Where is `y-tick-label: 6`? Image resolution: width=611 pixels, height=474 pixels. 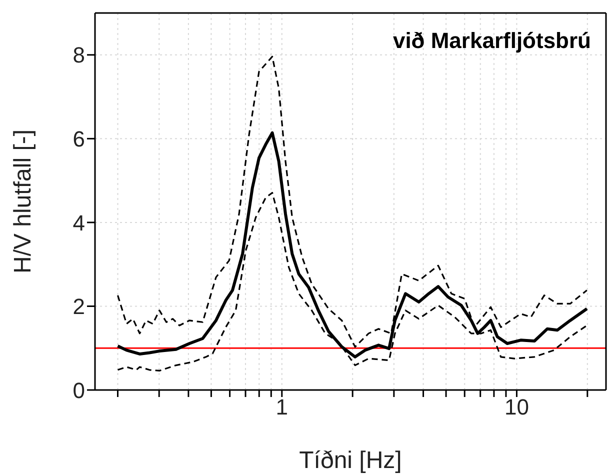 y-tick-label: 6 is located at coordinates (78, 139).